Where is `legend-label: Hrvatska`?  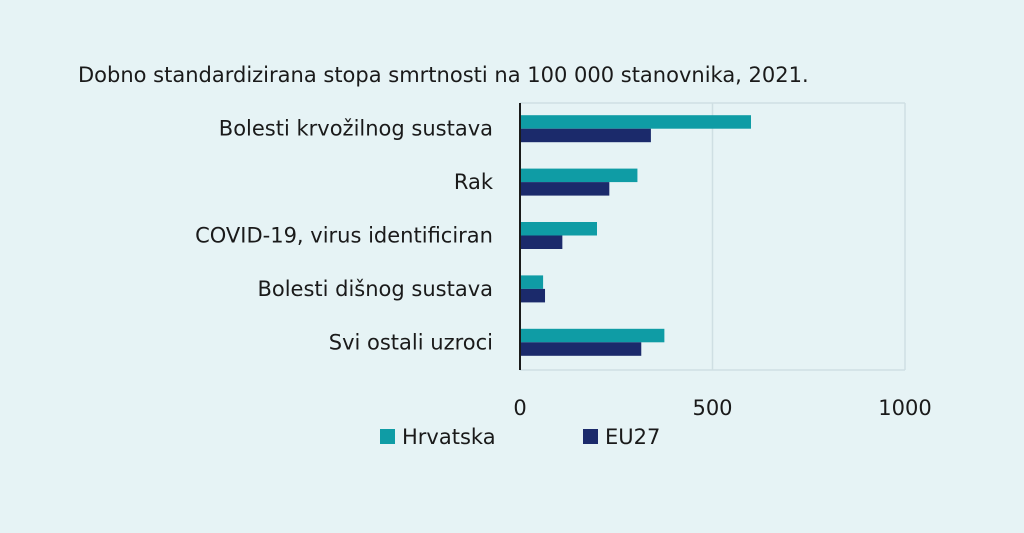
legend-label: Hrvatska is located at coordinates (449, 437).